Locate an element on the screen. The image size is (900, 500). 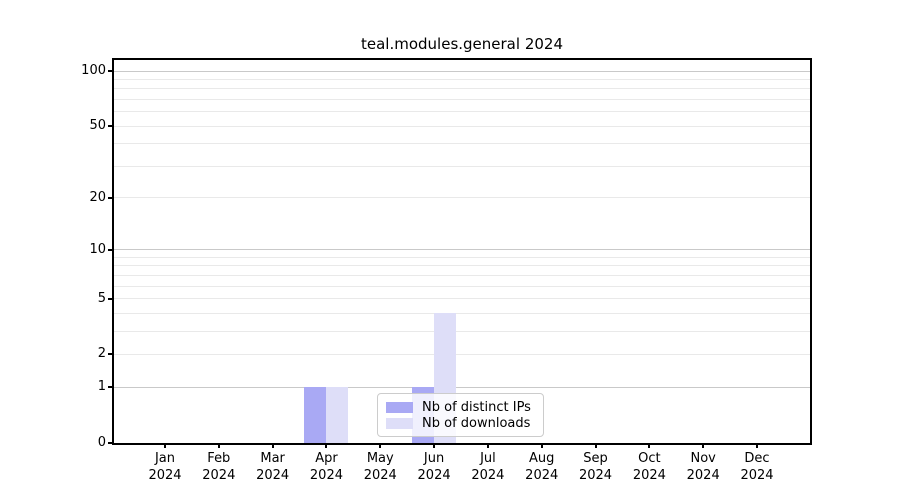
x-tick-month: Jan is located at coordinates (165, 458).